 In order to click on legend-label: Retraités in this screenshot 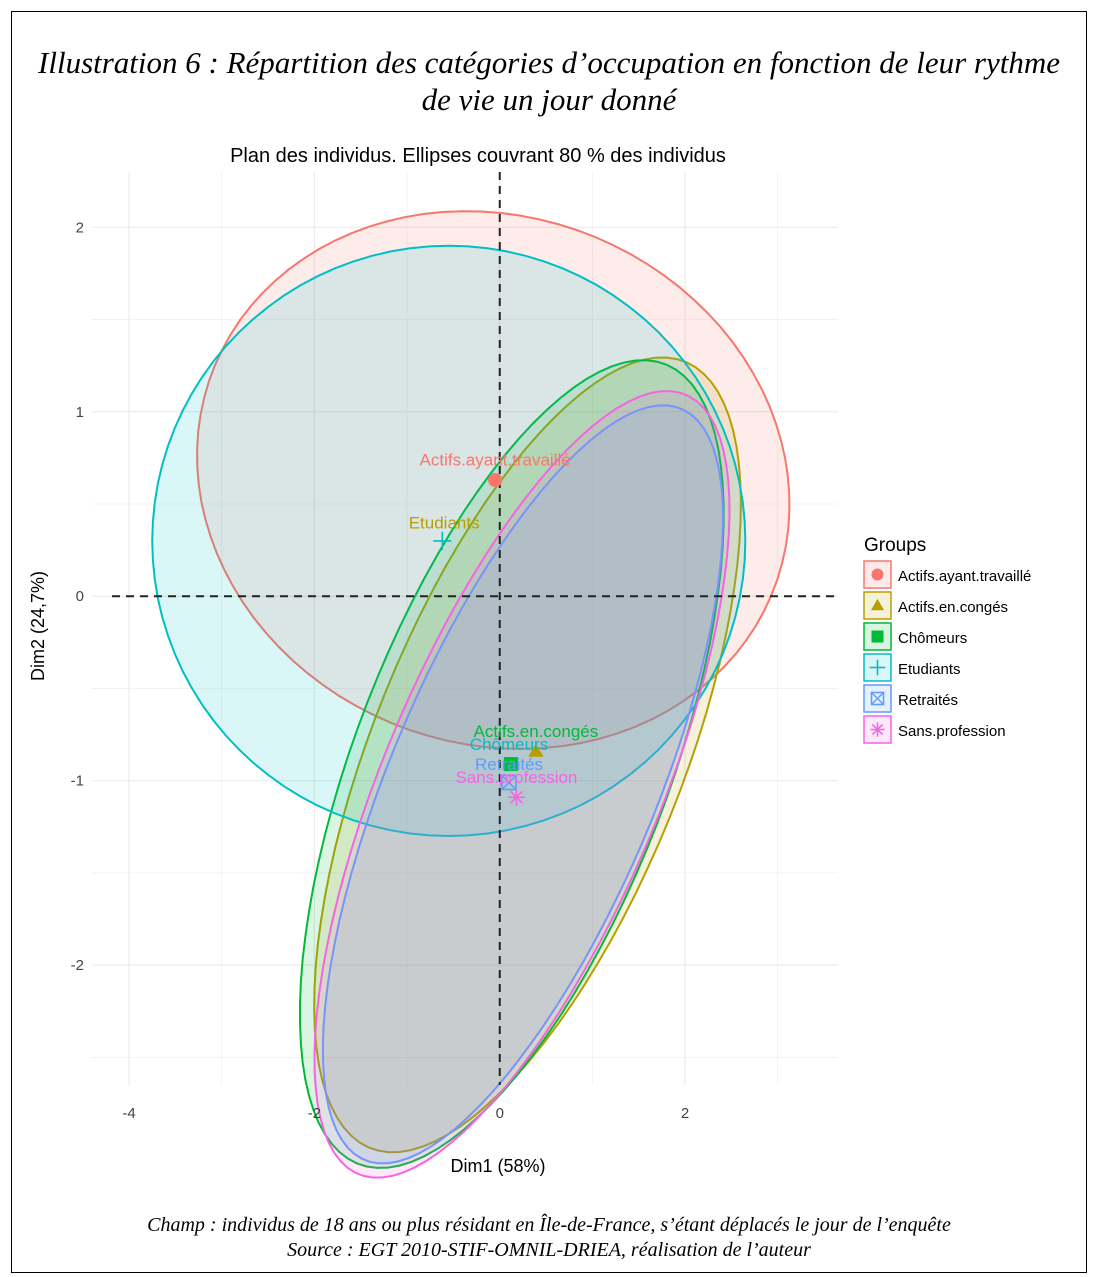, I will do `click(928, 700)`.